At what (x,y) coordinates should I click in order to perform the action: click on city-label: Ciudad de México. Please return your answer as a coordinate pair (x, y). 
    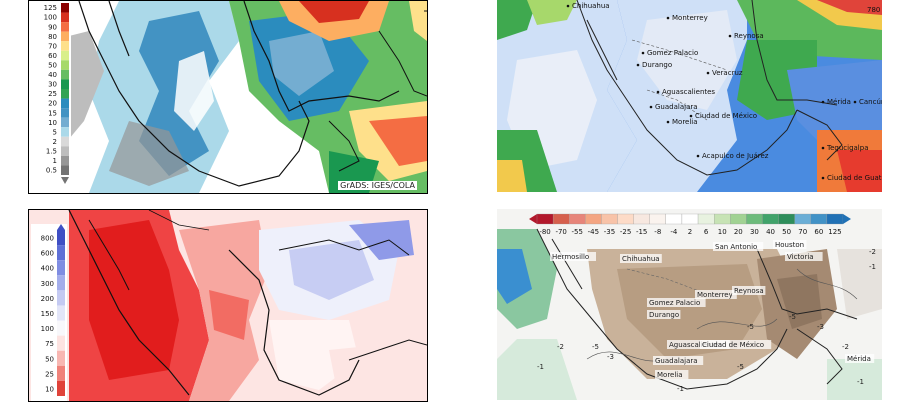
    Looking at the image, I should click on (726, 116).